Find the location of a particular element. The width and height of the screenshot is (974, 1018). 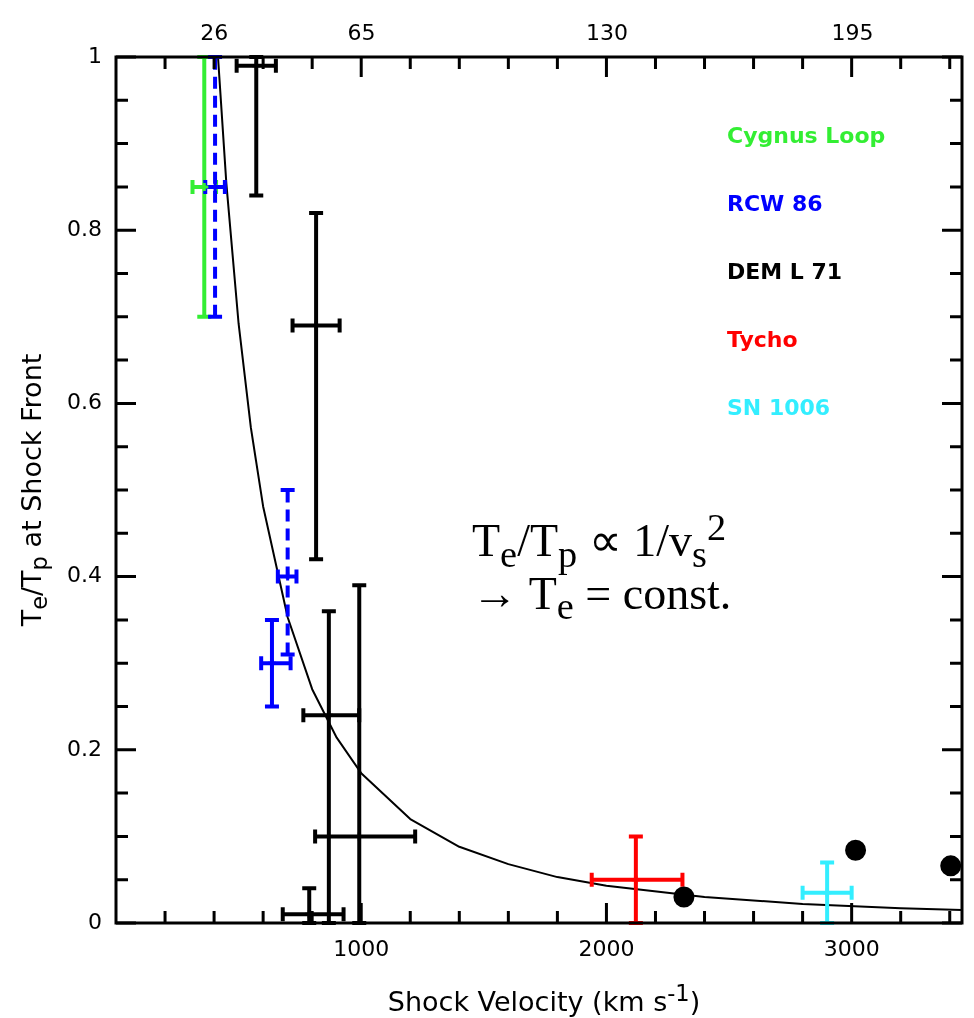

y-tick-label: 0.8 is located at coordinates (84, 228).